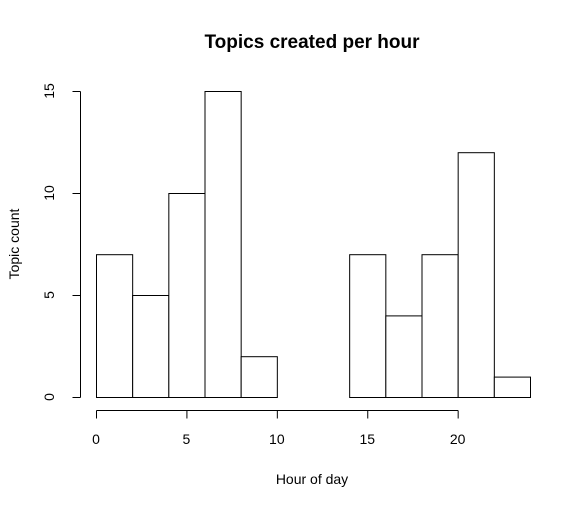 The height and width of the screenshot is (508, 587). Describe the element at coordinates (312, 479) in the screenshot. I see `x-axis-label: Hour of day` at that location.